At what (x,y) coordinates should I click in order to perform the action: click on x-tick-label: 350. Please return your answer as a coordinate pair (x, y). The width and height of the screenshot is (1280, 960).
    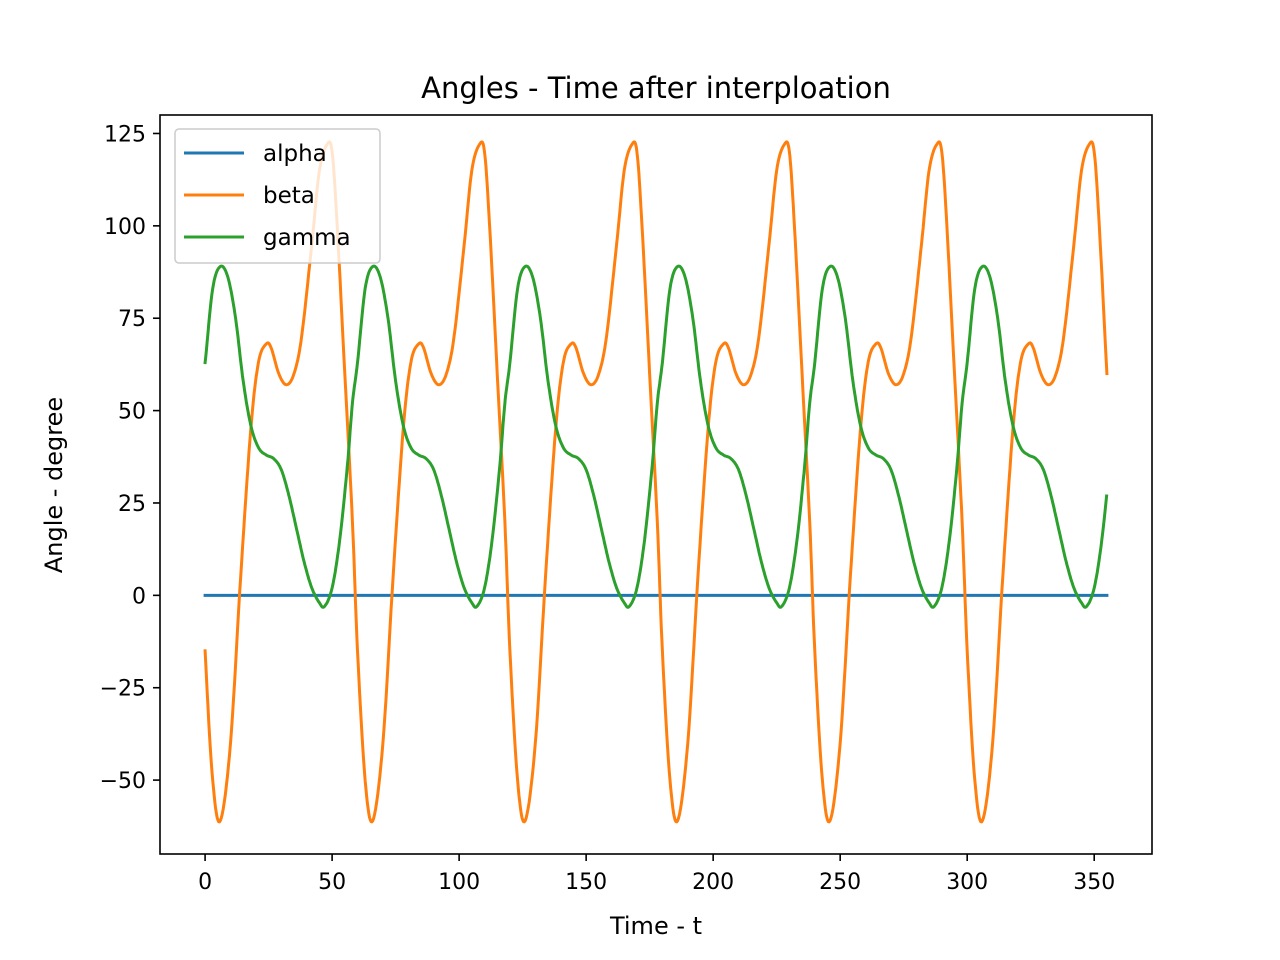
    Looking at the image, I should click on (1094, 882).